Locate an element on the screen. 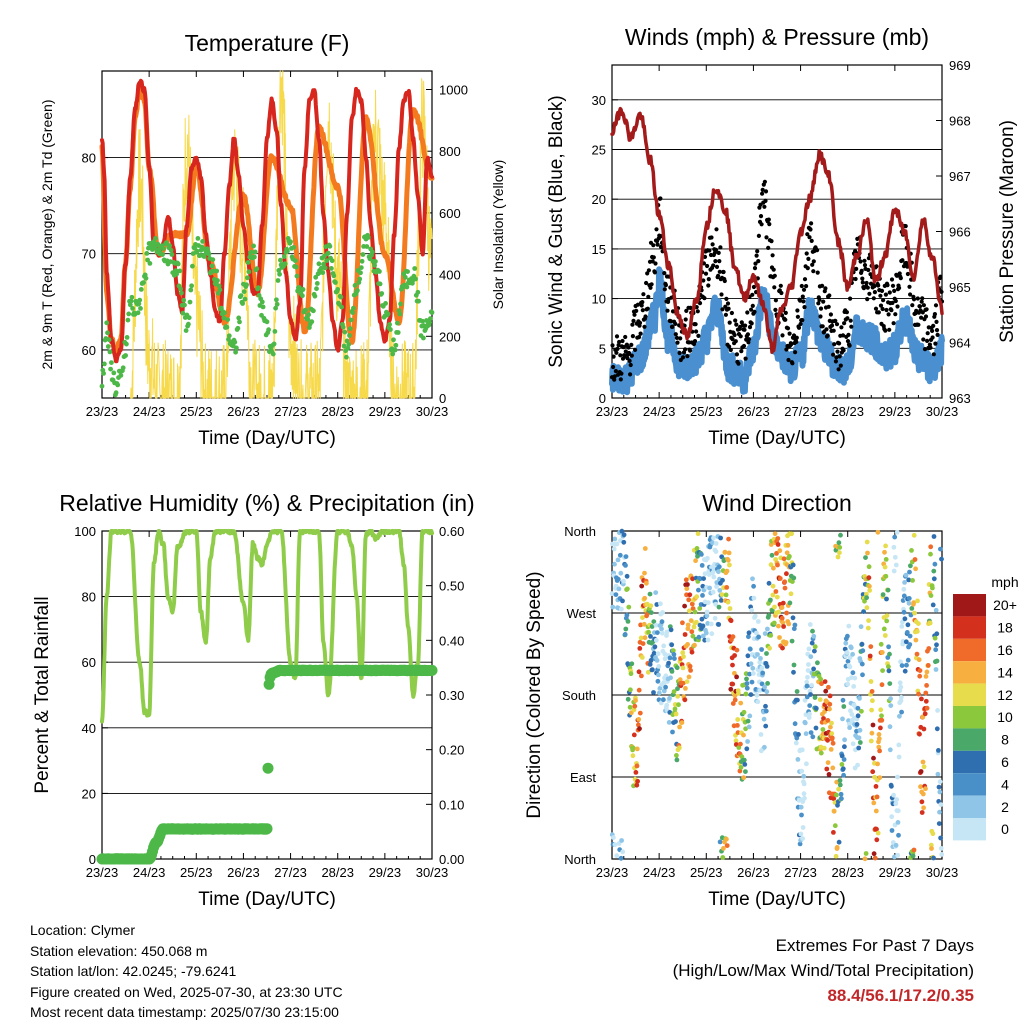  dir-ytick-label: West is located at coordinates (582, 613).